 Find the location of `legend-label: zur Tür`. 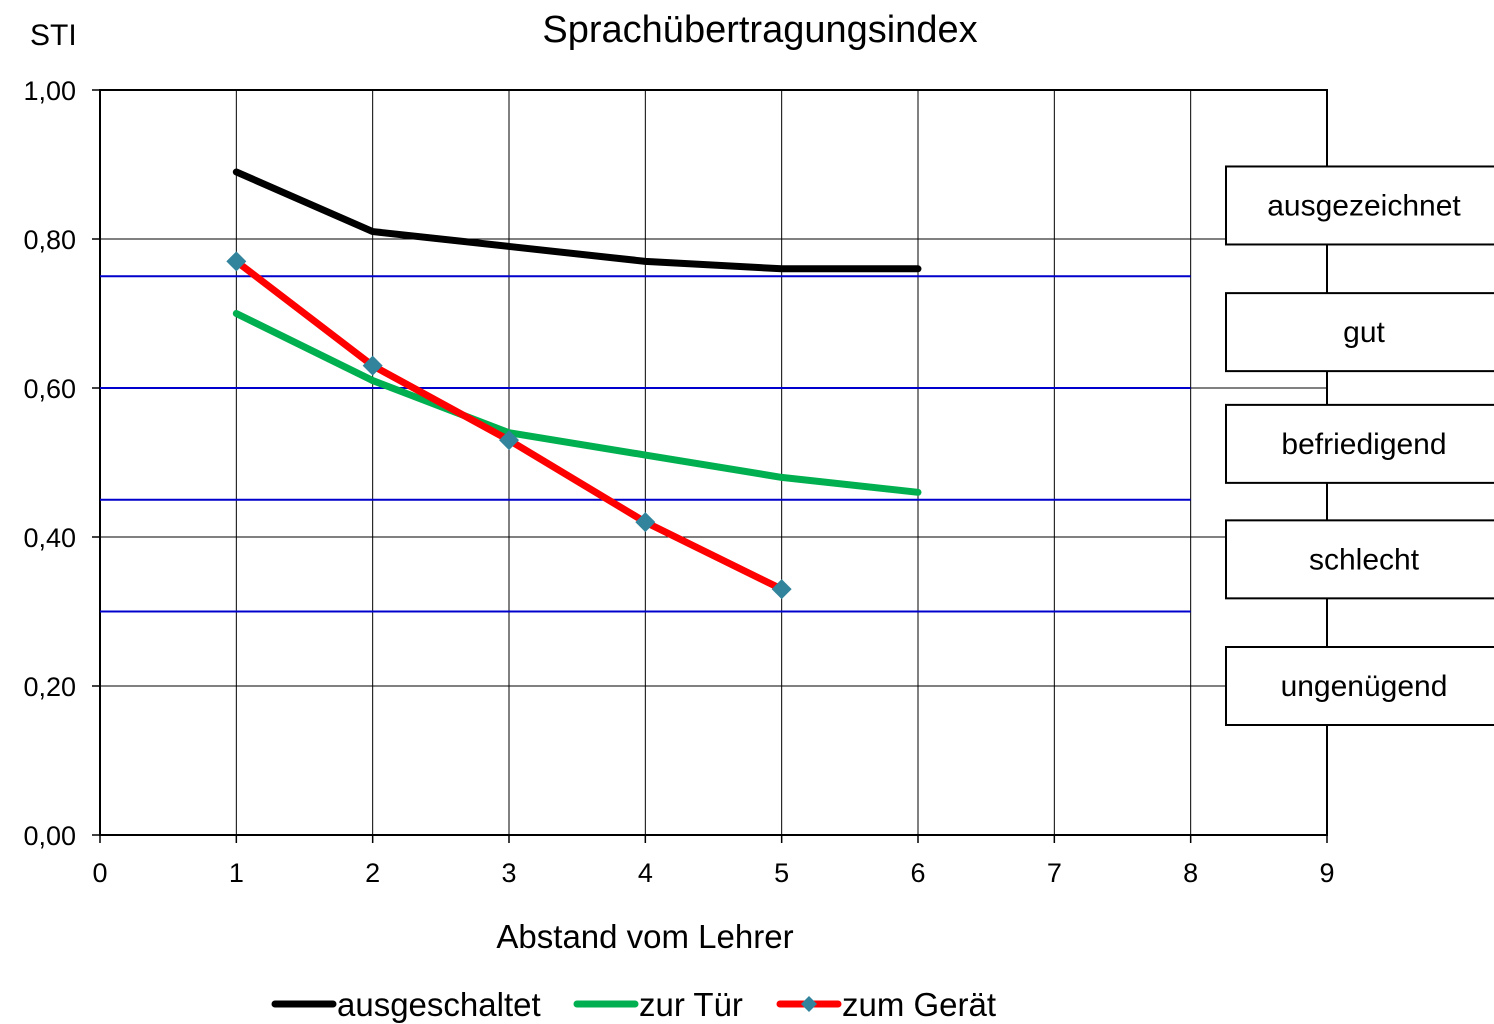

legend-label: zur Tür is located at coordinates (691, 1004).